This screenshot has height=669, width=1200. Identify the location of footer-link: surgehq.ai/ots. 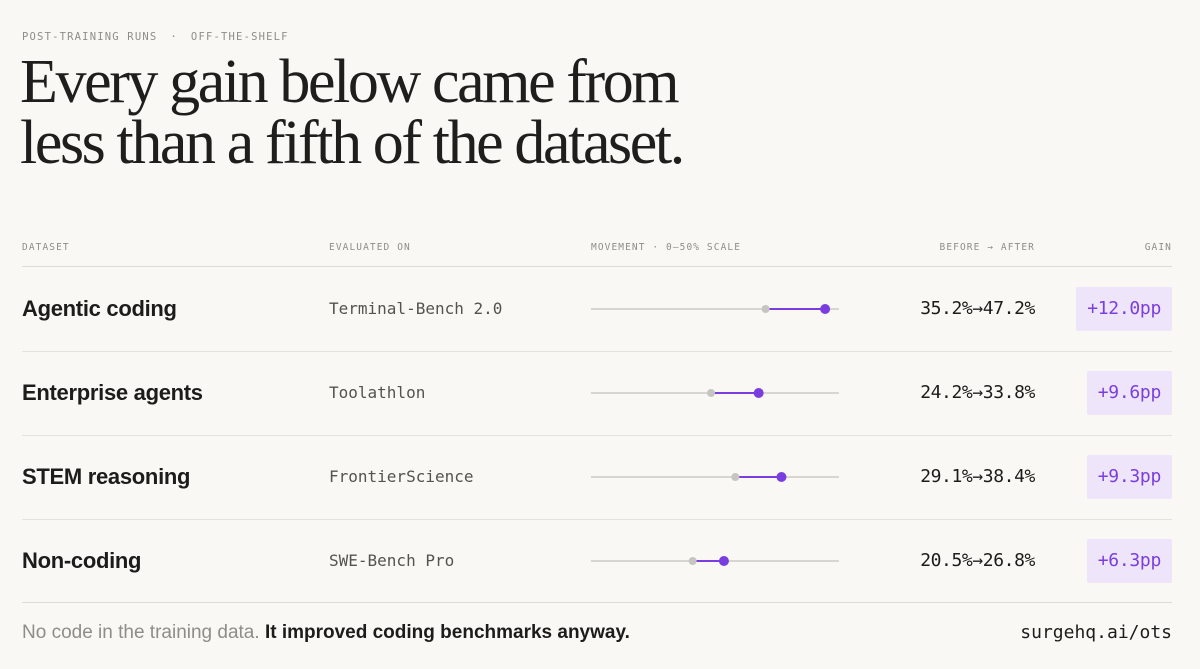
(1096, 632).